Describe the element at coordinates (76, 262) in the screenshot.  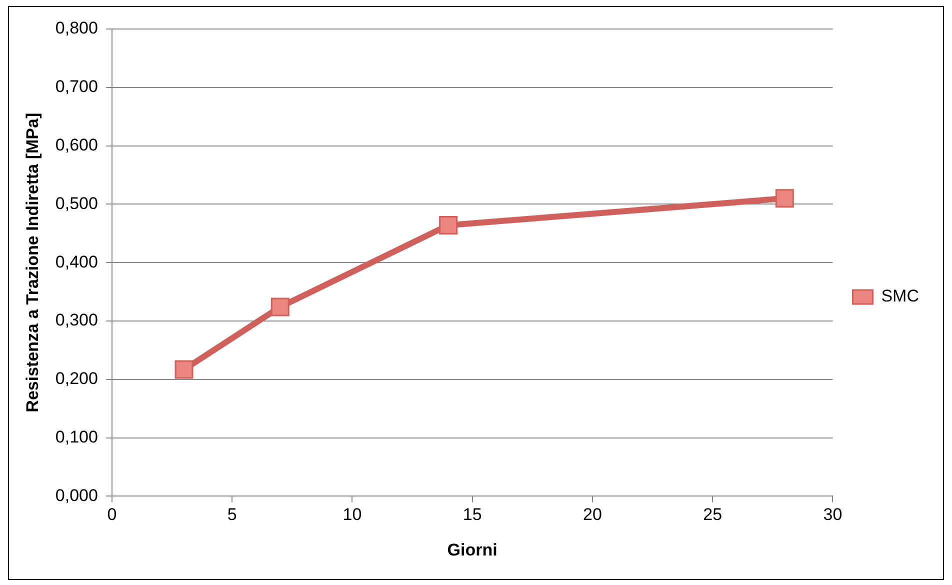
I see `y-tick-label: 0,400` at that location.